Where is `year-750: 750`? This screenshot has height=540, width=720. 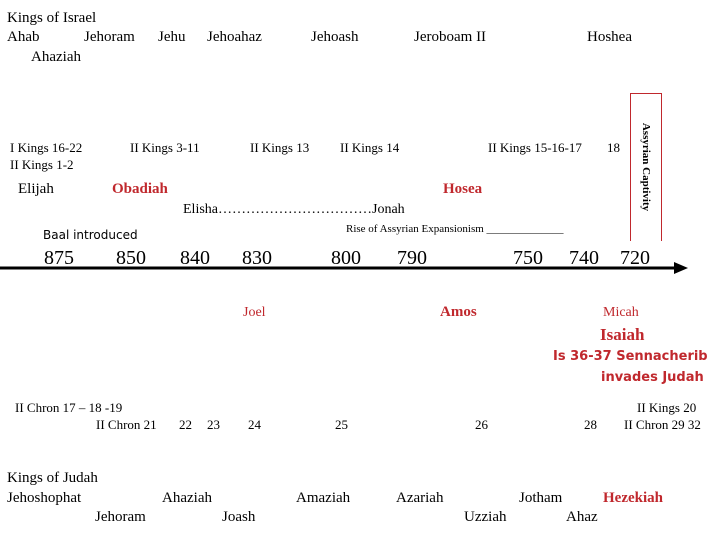
year-750: 750 is located at coordinates (528, 258).